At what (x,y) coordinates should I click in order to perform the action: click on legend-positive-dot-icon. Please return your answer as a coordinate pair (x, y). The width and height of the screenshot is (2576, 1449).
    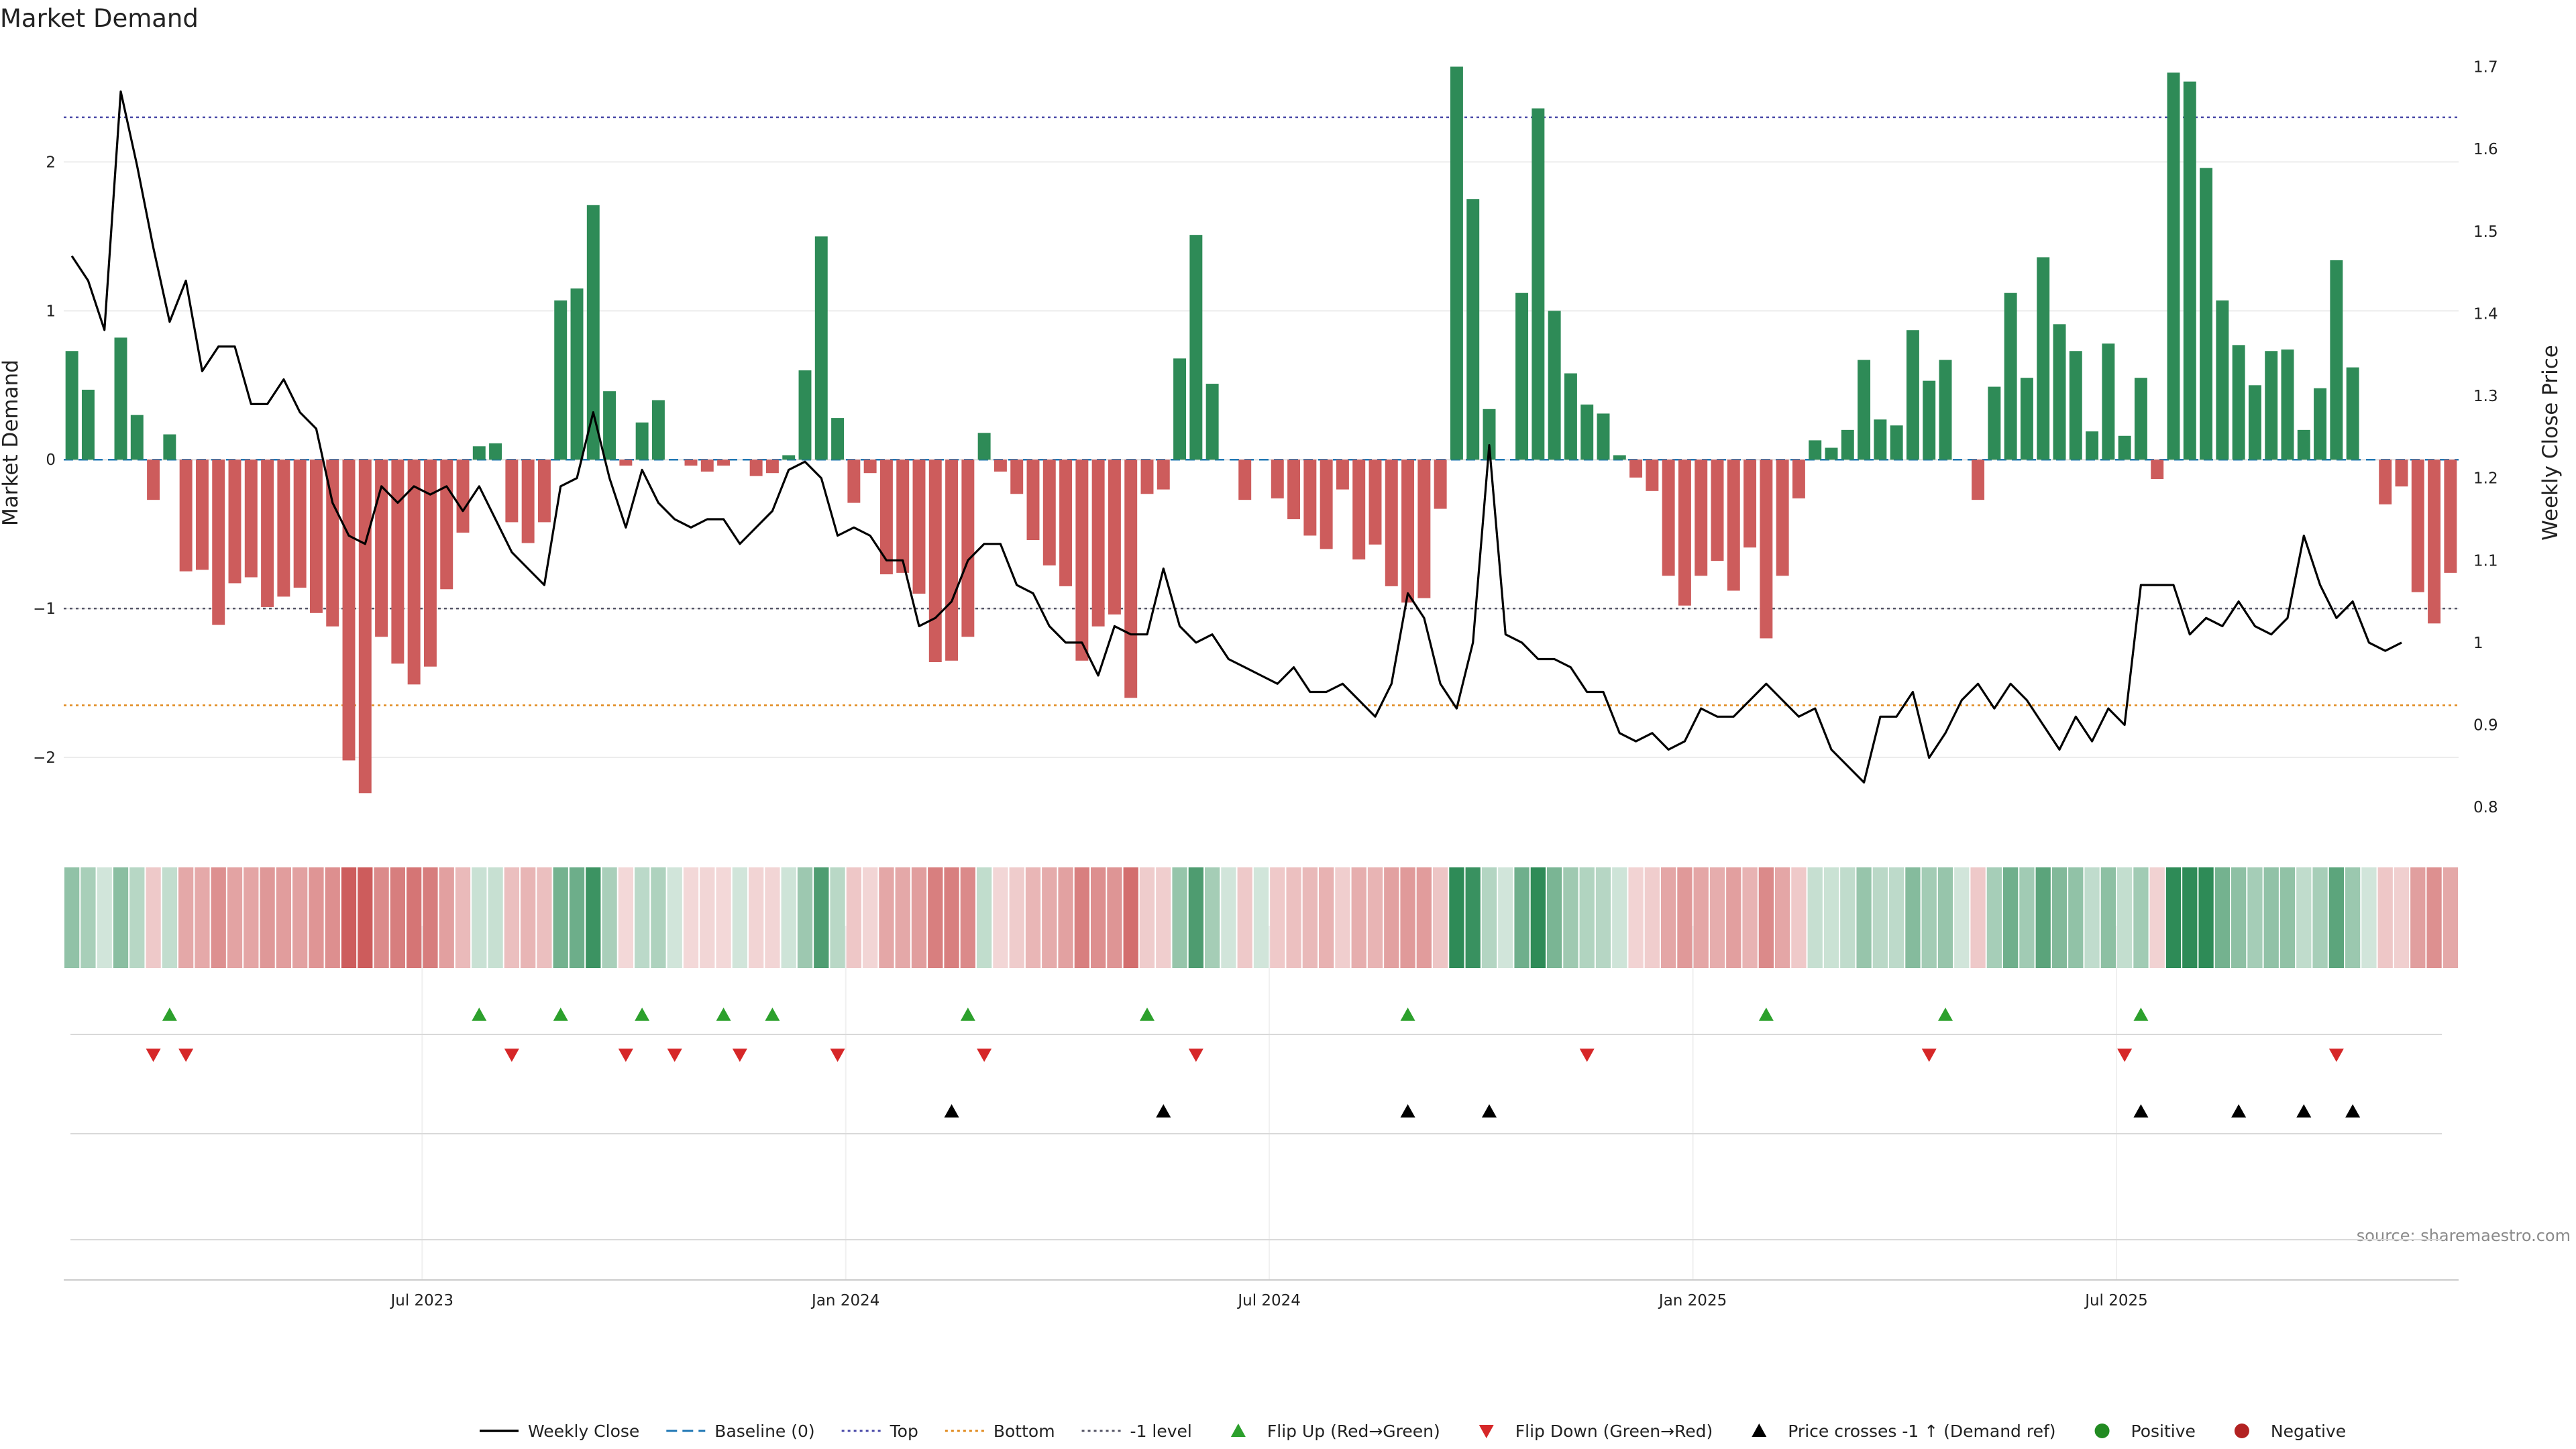
    Looking at the image, I should click on (2102, 1431).